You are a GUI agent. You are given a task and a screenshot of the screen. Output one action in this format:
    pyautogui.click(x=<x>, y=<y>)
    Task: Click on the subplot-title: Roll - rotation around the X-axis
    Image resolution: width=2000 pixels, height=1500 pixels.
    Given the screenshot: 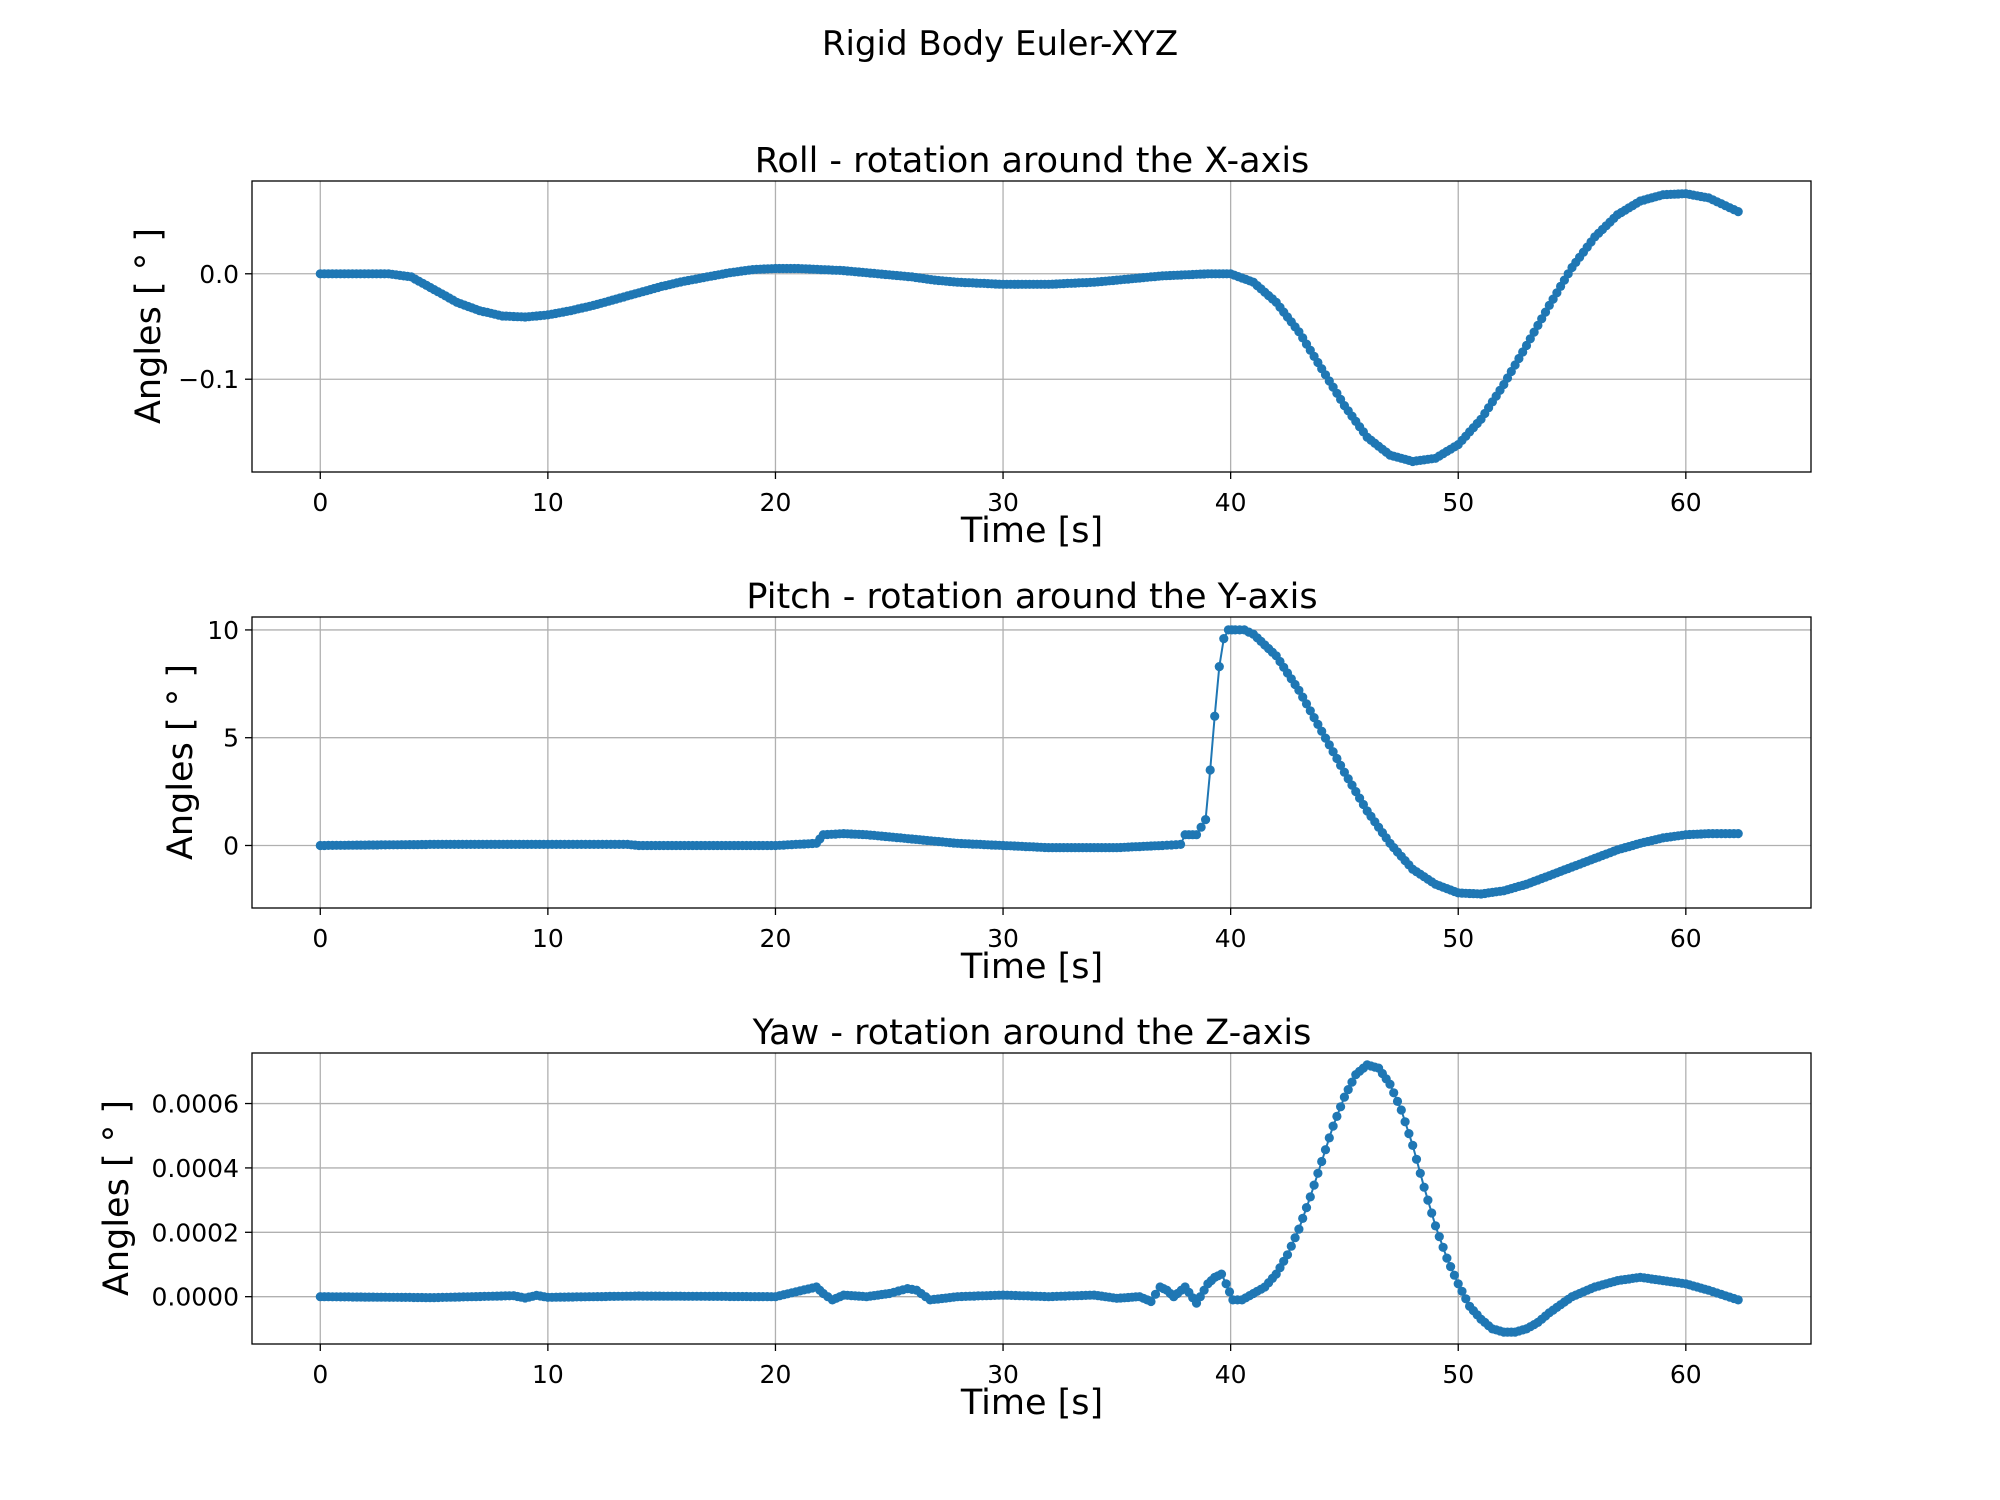 What is the action you would take?
    pyautogui.click(x=1032, y=161)
    